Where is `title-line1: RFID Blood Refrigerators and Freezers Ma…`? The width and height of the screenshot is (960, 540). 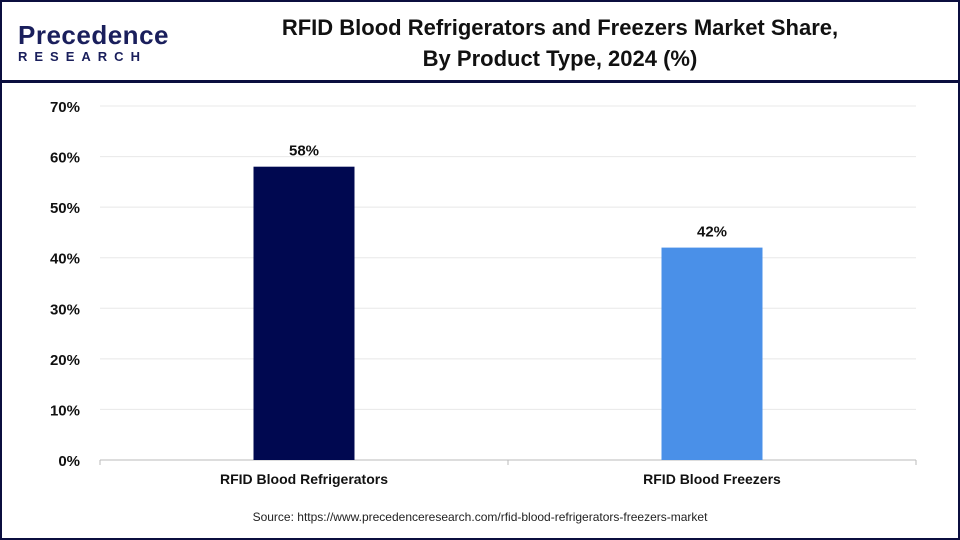 title-line1: RFID Blood Refrigerators and Freezers Ma… is located at coordinates (560, 27).